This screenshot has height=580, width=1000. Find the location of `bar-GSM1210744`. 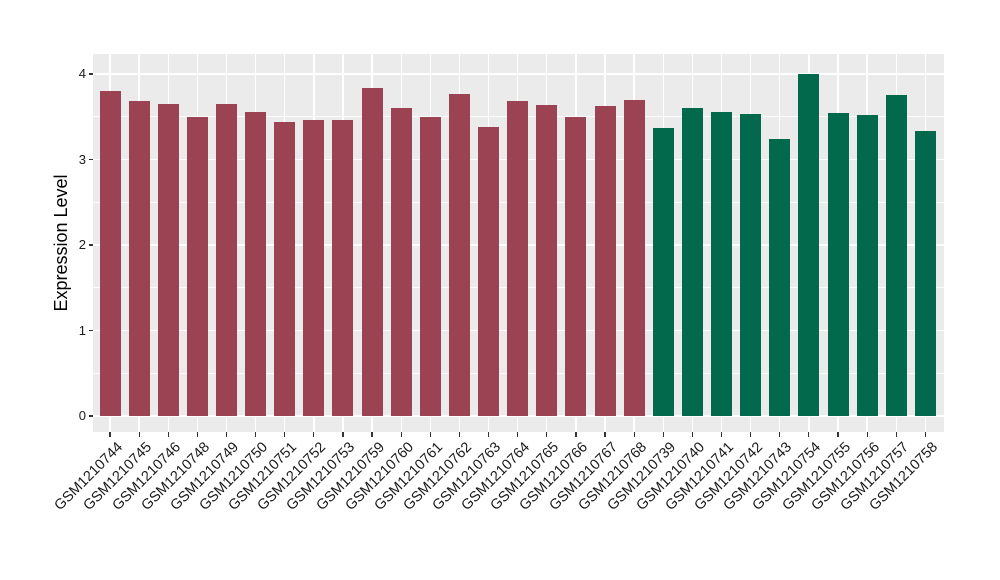

bar-GSM1210744 is located at coordinates (110, 253).